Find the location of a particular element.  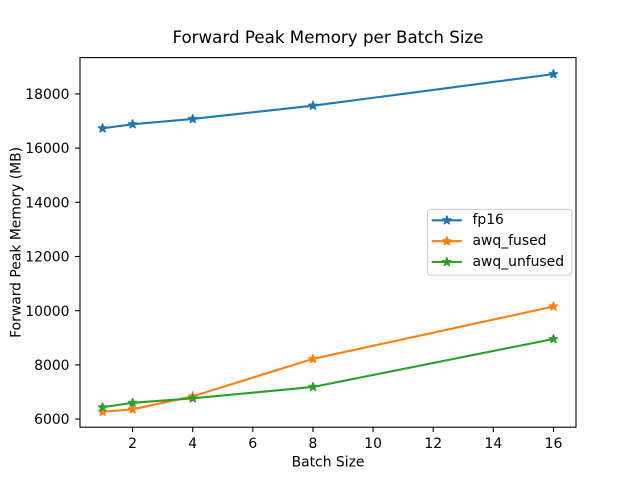

y-axis-ticks: 6000 8000 10000 12000 14000 16000 18000 is located at coordinates (52, 257).